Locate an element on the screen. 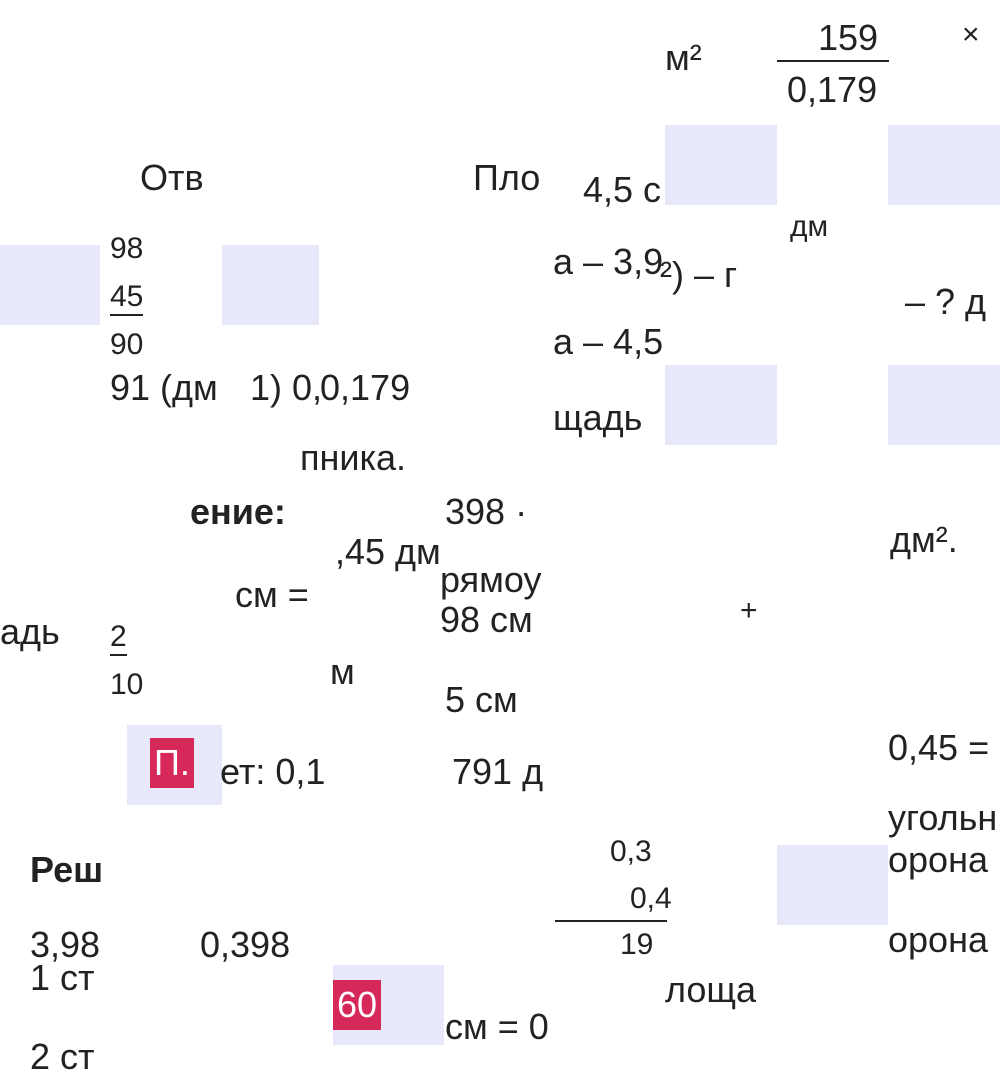 This screenshot has width=1000, height=1085. text-fragment: дм is located at coordinates (809, 226).